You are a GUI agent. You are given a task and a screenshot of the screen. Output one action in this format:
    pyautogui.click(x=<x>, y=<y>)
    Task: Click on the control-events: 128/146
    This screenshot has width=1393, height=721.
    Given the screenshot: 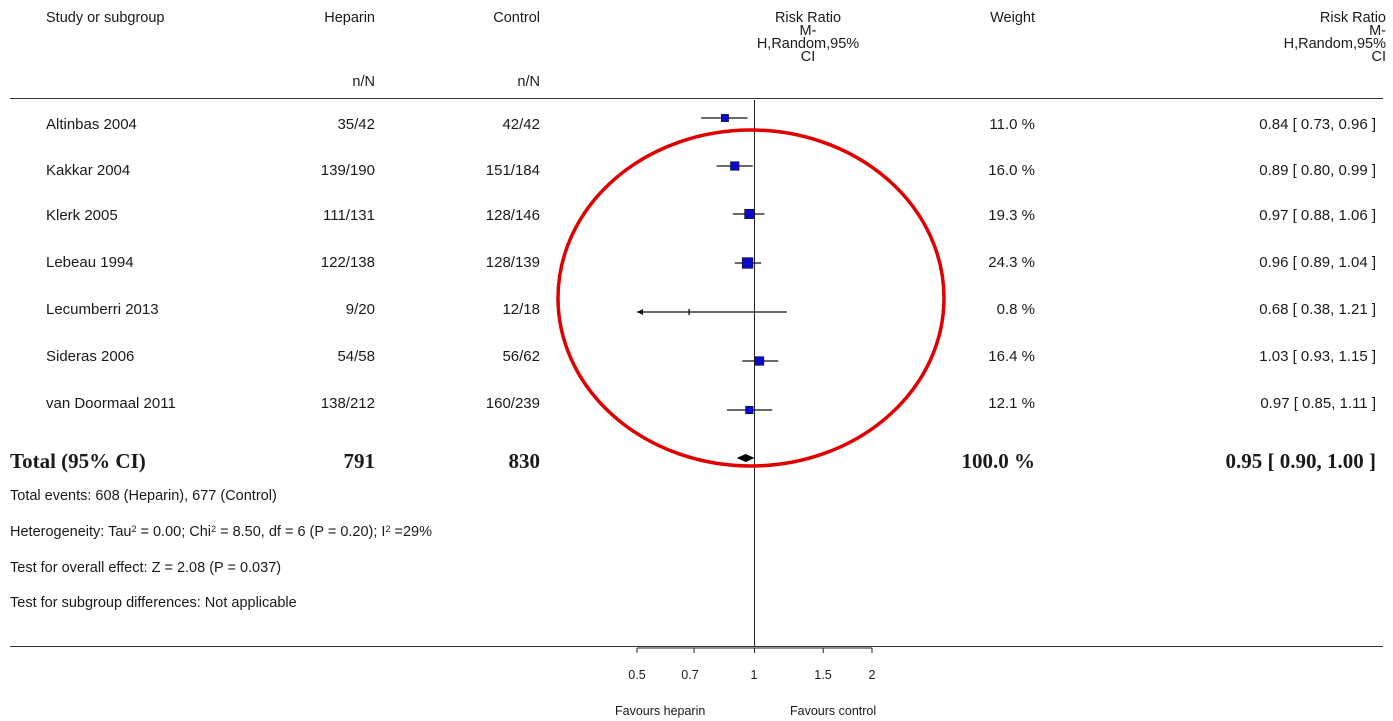 What is the action you would take?
    pyautogui.click(x=512, y=215)
    